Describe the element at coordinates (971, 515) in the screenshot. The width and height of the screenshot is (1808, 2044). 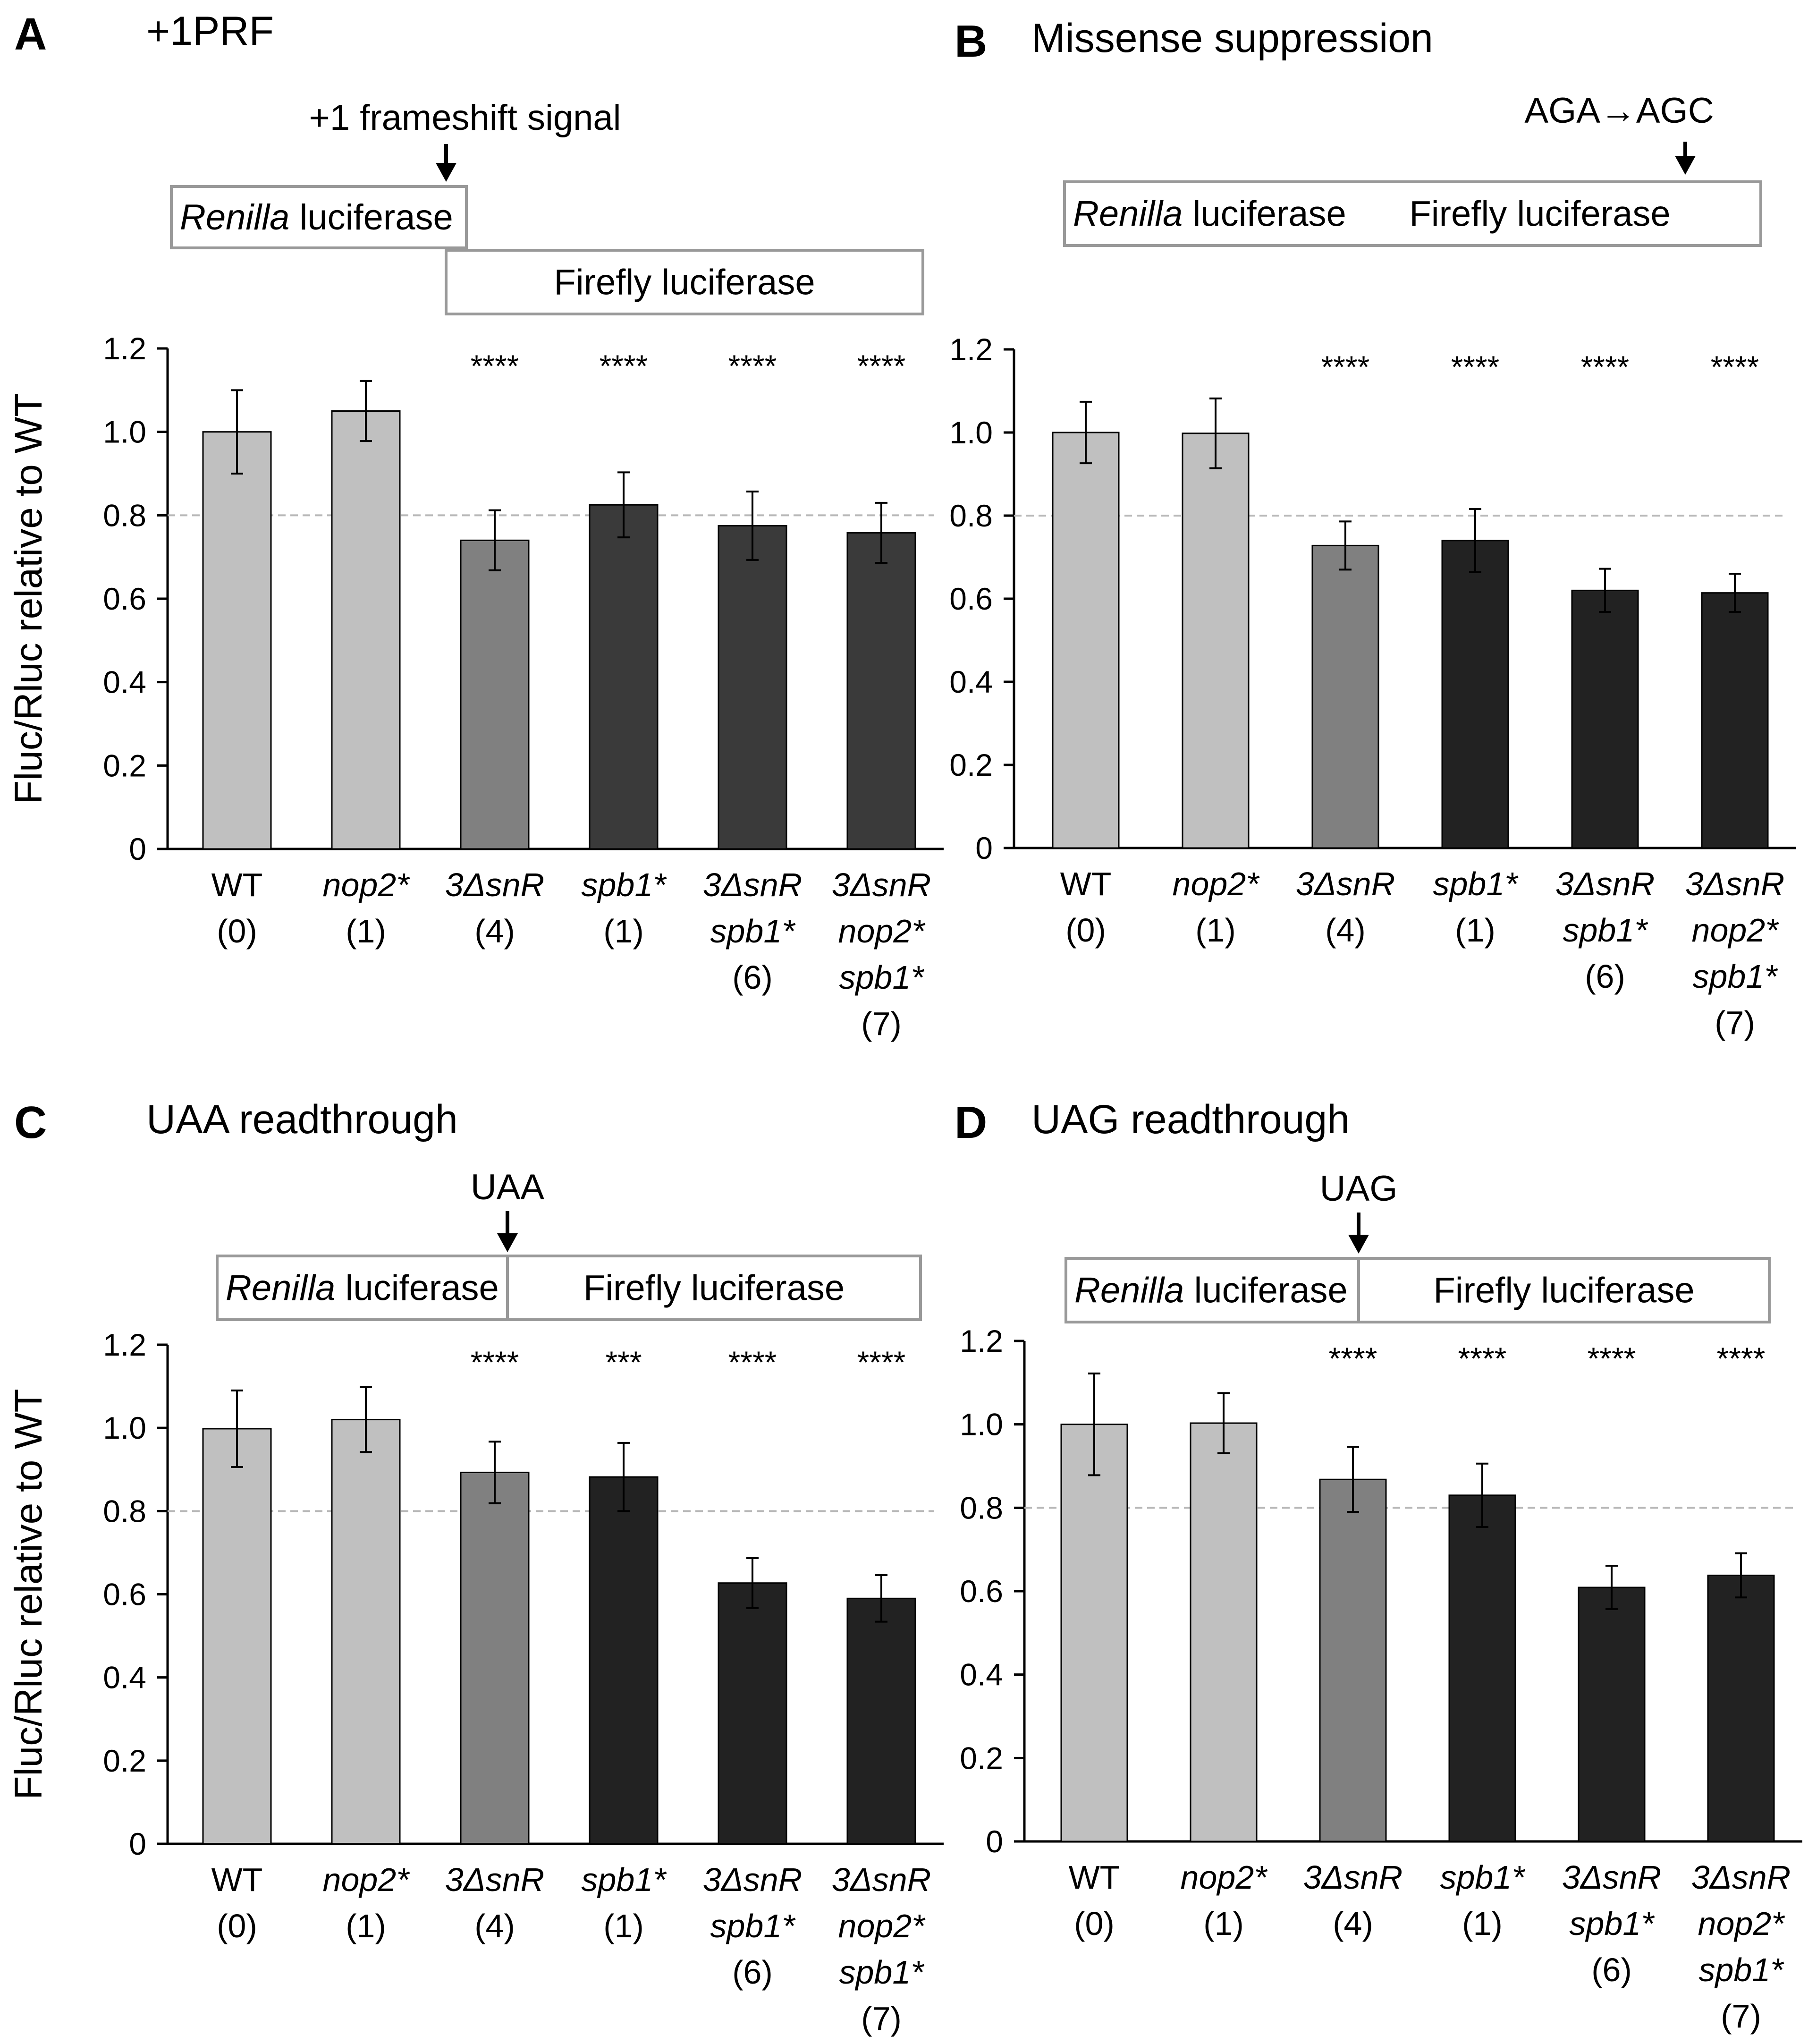
I see `y-tick-label: 0.8` at that location.